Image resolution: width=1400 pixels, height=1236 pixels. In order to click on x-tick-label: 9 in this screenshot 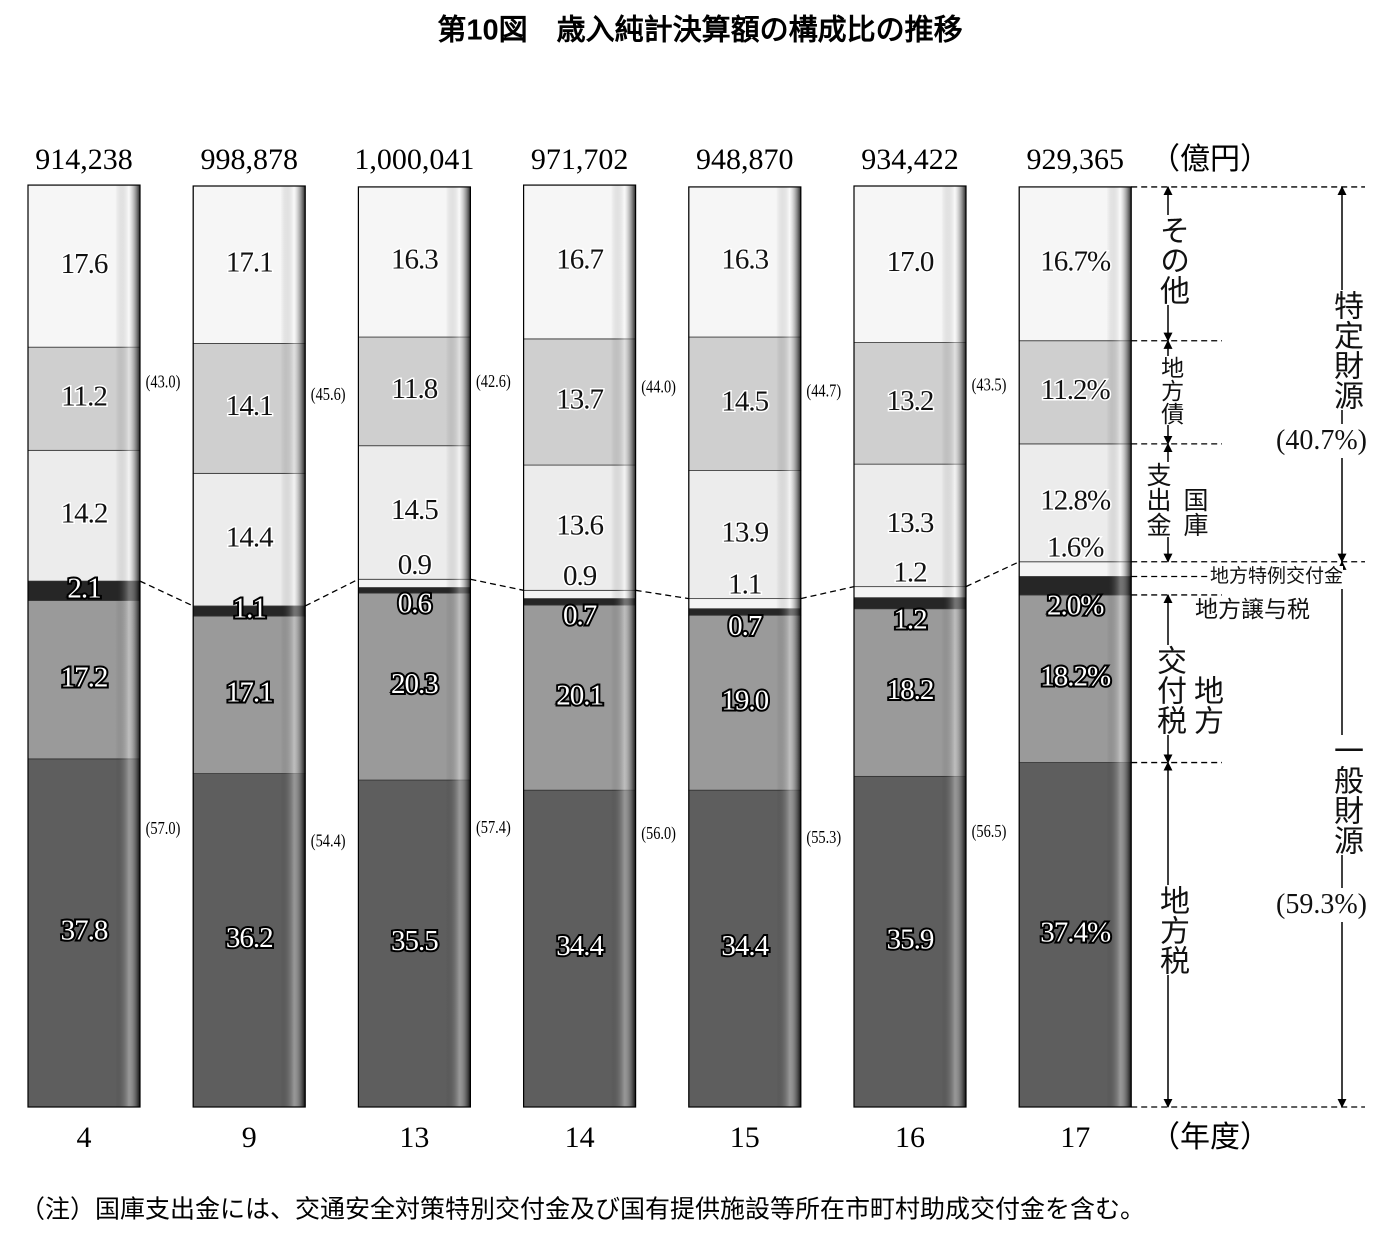, I will do `click(249, 1137)`.